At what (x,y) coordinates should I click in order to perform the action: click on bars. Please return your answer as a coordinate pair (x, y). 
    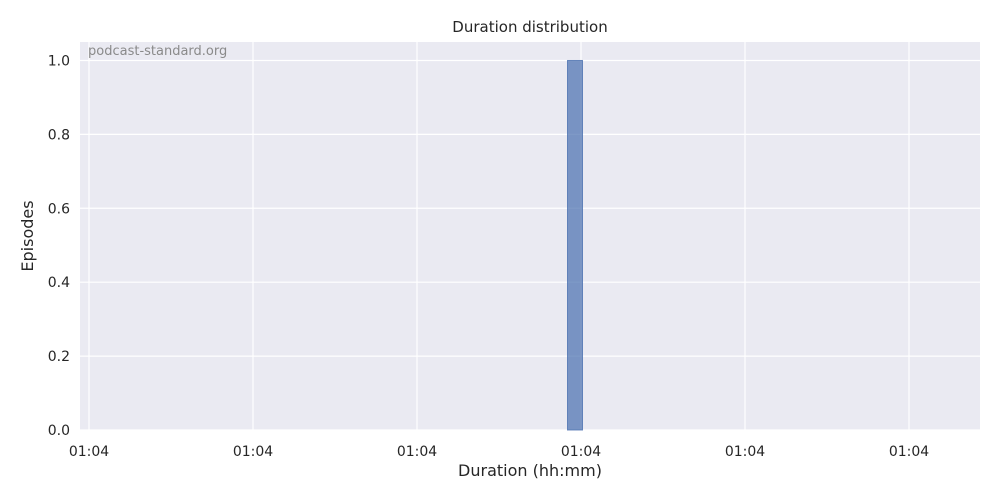
    Looking at the image, I should click on (575, 245).